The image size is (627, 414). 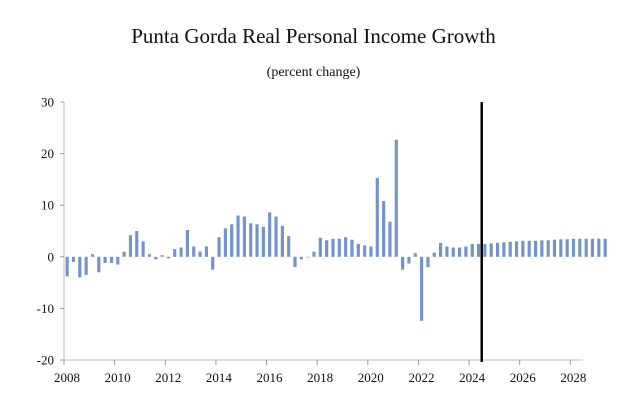 What do you see at coordinates (51, 256) in the screenshot?
I see `y-tick-label: 0` at bounding box center [51, 256].